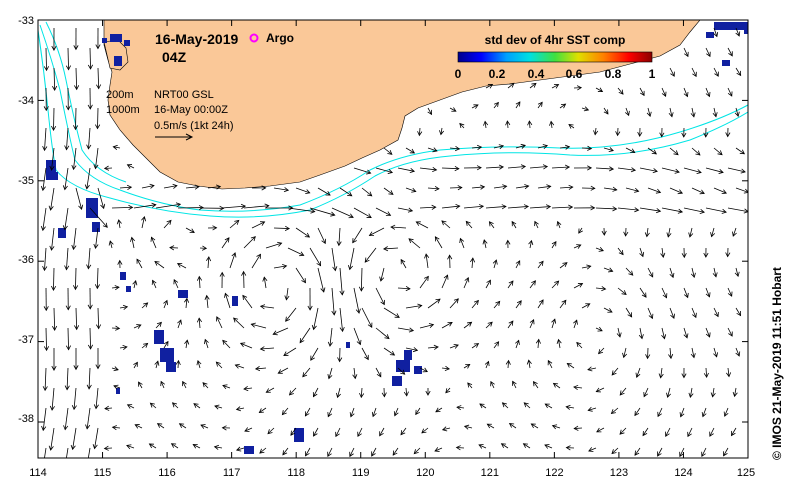  I want to click on y-tick-label: -36, so click(26, 260).